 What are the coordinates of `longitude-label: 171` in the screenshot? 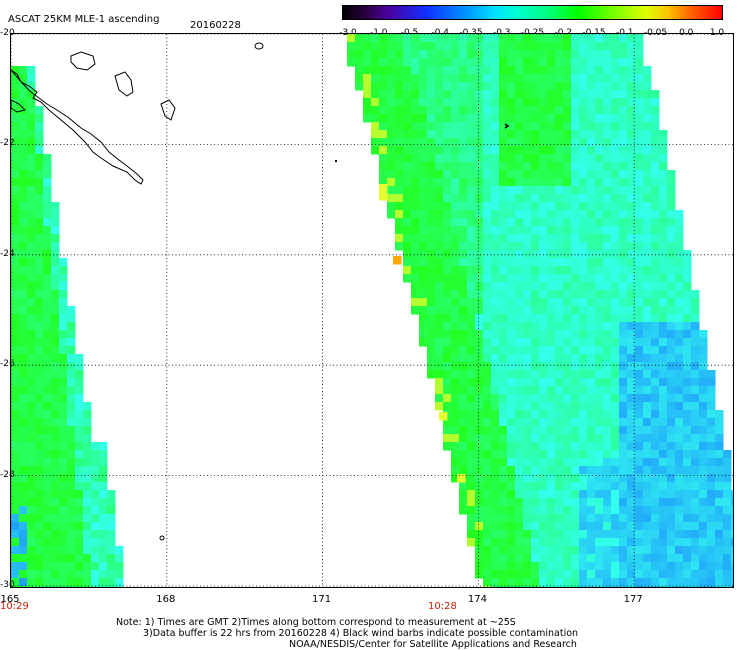 It's located at (322, 599).